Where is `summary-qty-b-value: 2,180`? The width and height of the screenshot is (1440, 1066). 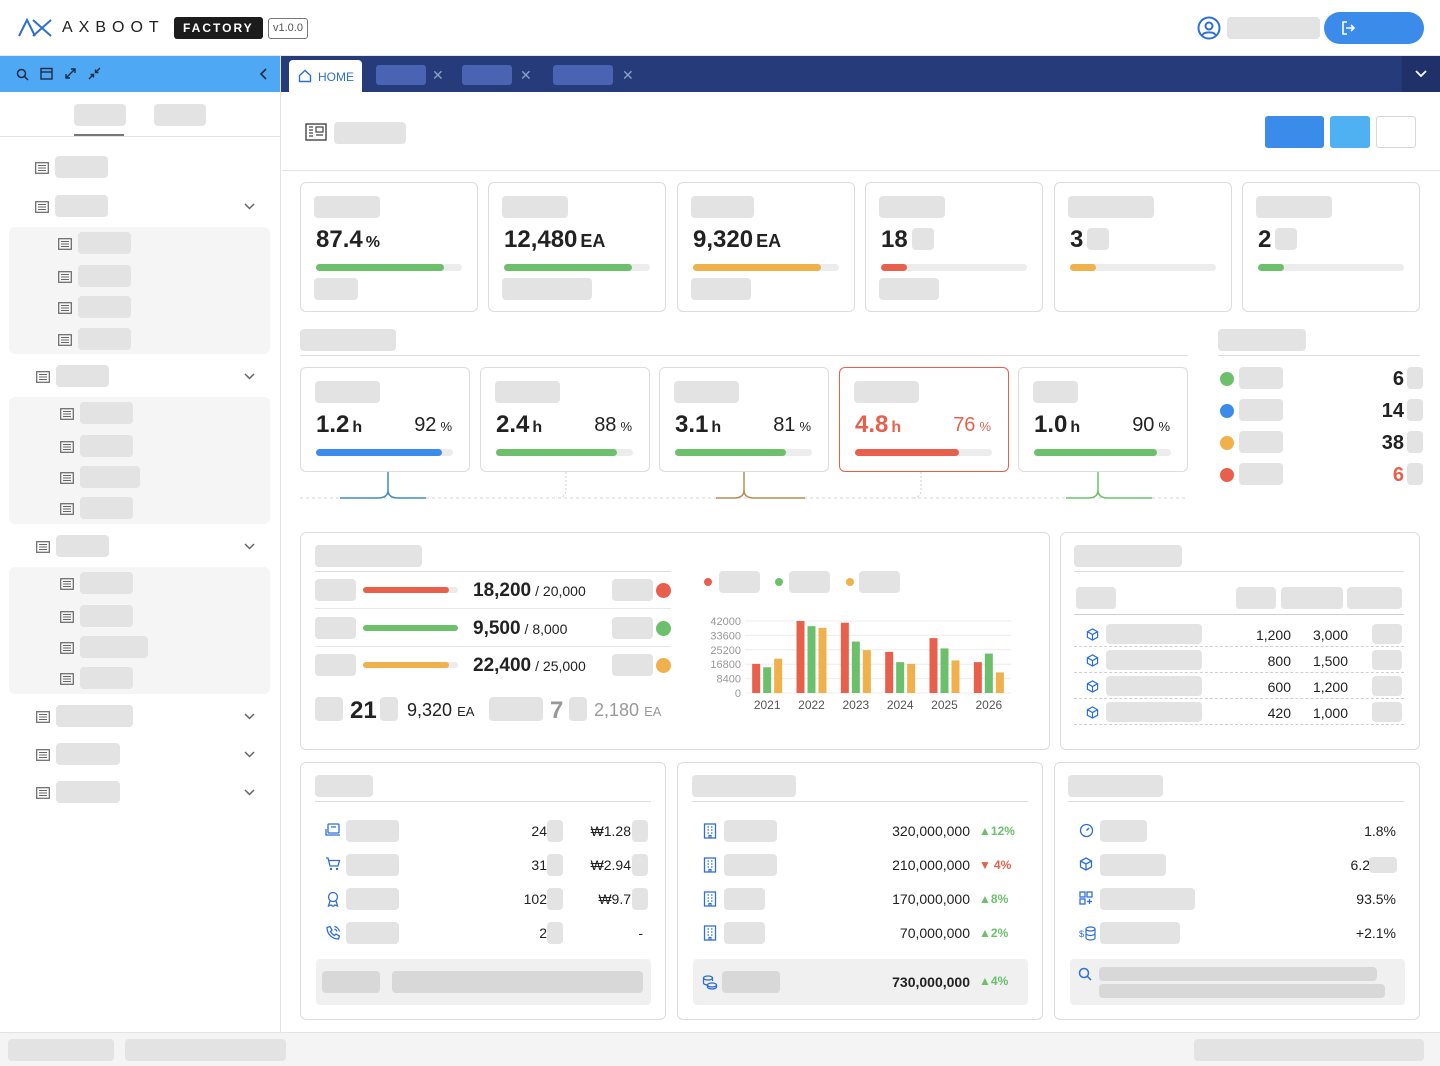
summary-qty-b-value: 2,180 is located at coordinates (617, 710).